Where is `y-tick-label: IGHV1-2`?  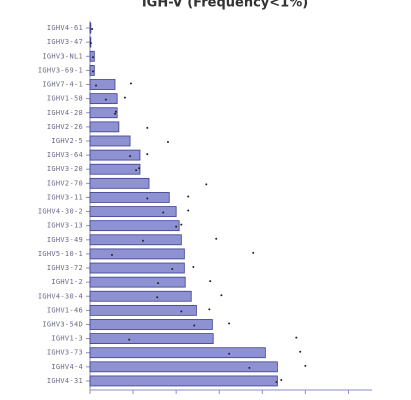
y-tick-label: IGHV1-2 is located at coordinates (67, 282).